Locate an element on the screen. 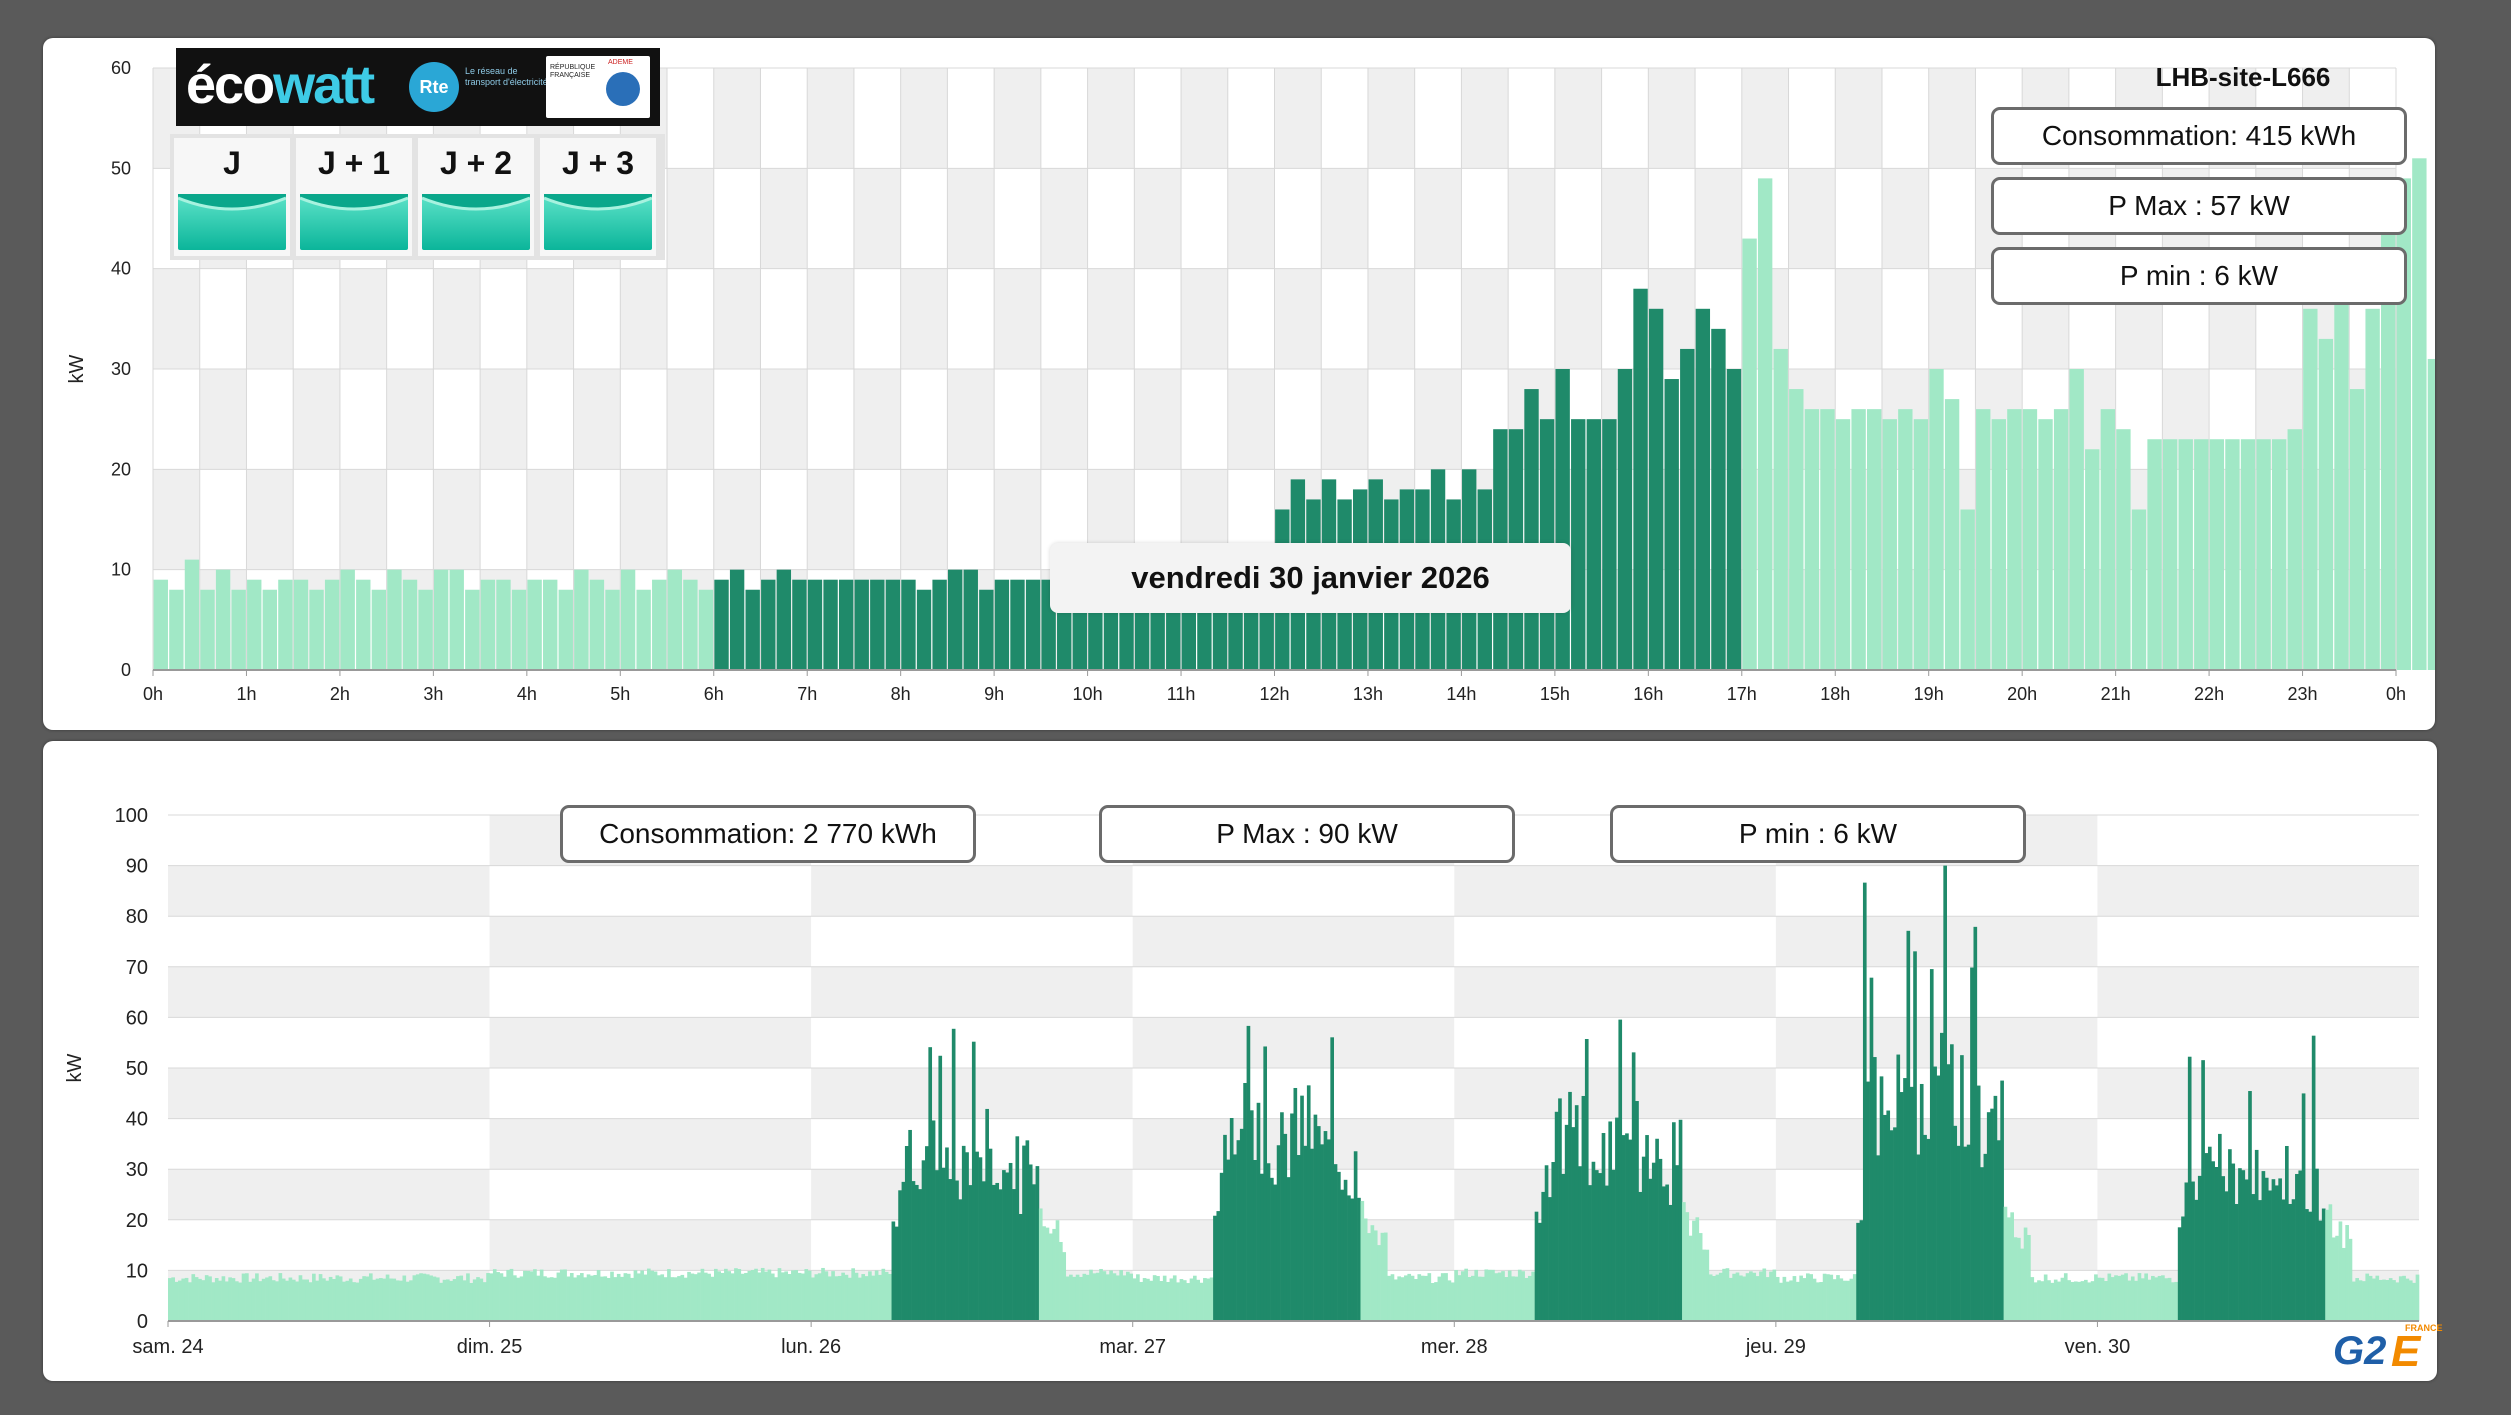  forecast-day-j1: J + 1 is located at coordinates (354, 197).